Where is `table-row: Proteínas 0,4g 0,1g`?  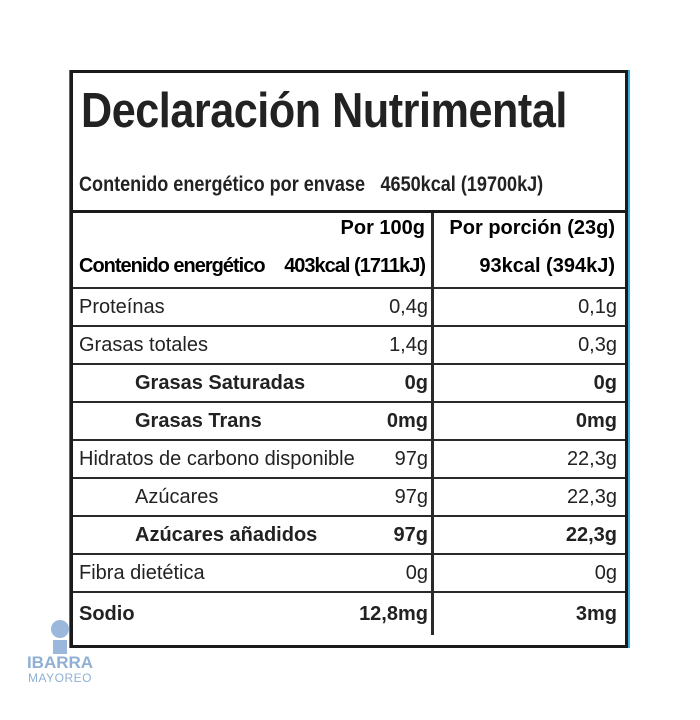 table-row: Proteínas 0,4g 0,1g is located at coordinates (349, 308).